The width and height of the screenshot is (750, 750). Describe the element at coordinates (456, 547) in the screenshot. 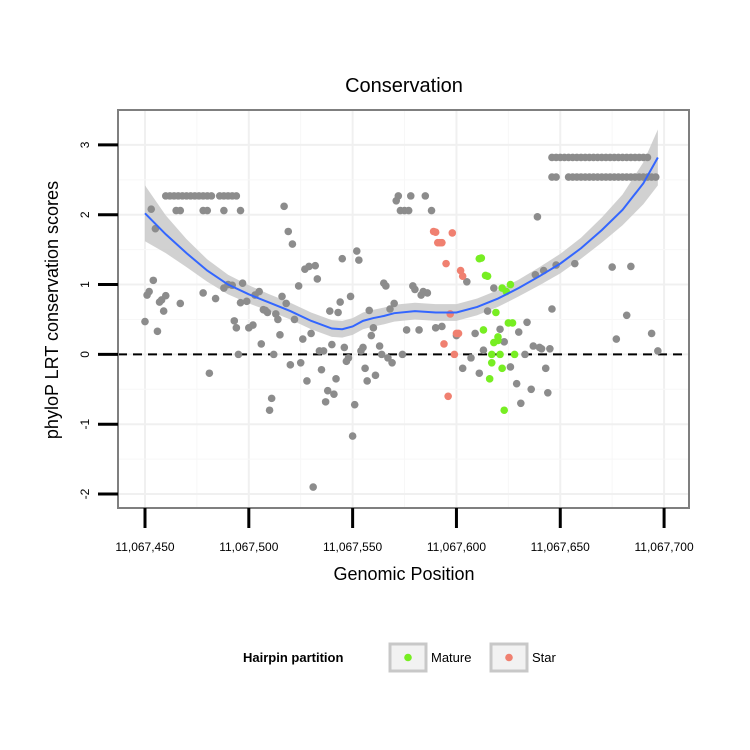

I see `x-tick-label: 11,067,600` at that location.